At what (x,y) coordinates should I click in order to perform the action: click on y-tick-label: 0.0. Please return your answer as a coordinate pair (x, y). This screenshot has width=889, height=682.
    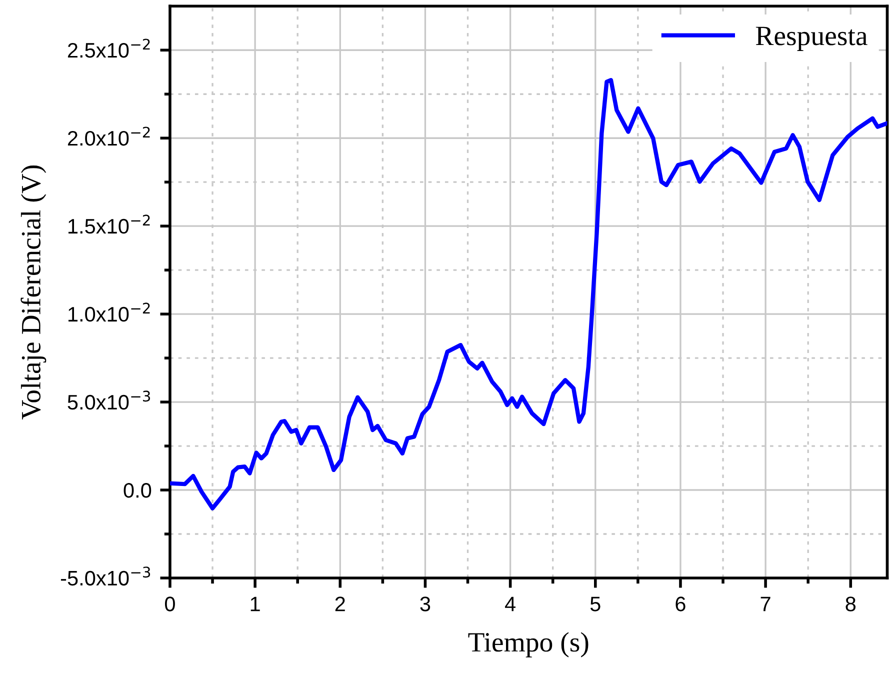
    Looking at the image, I should click on (138, 490).